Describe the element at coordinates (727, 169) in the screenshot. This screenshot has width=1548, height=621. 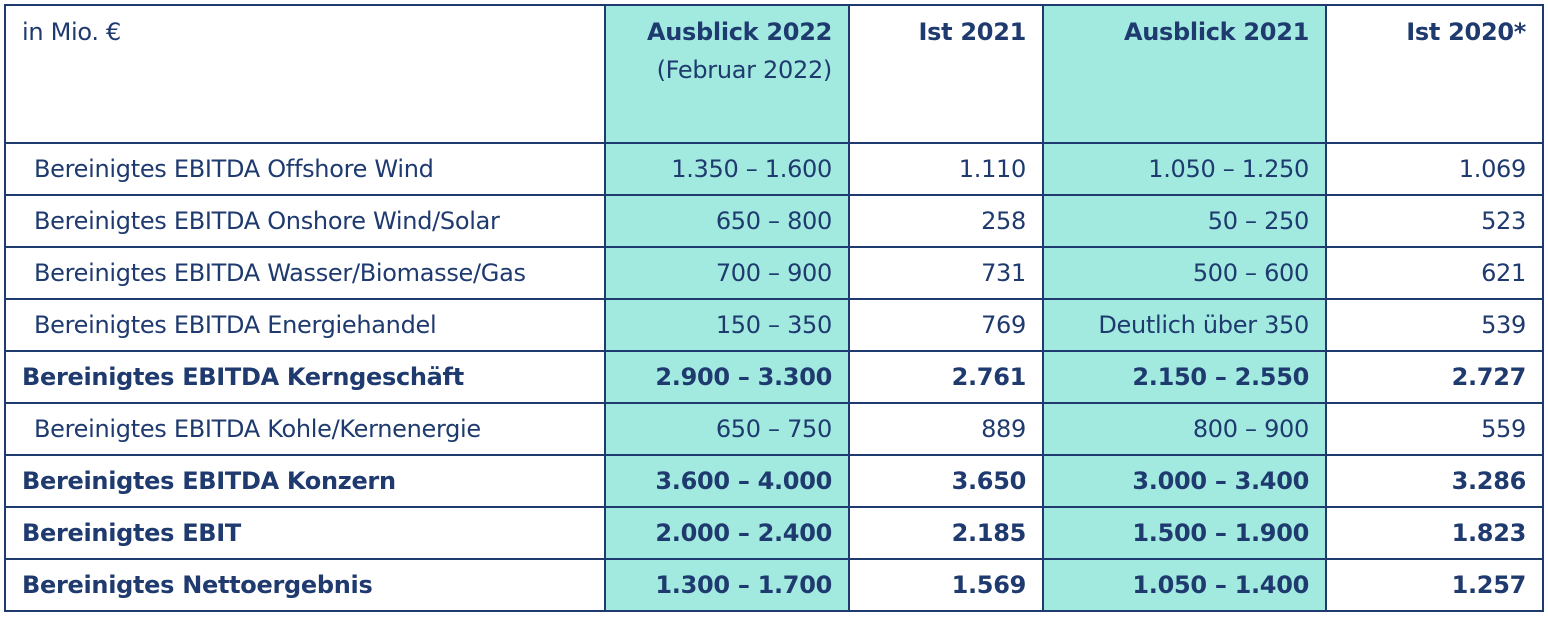
I see `value-cell: 1.350 – 1.600` at that location.